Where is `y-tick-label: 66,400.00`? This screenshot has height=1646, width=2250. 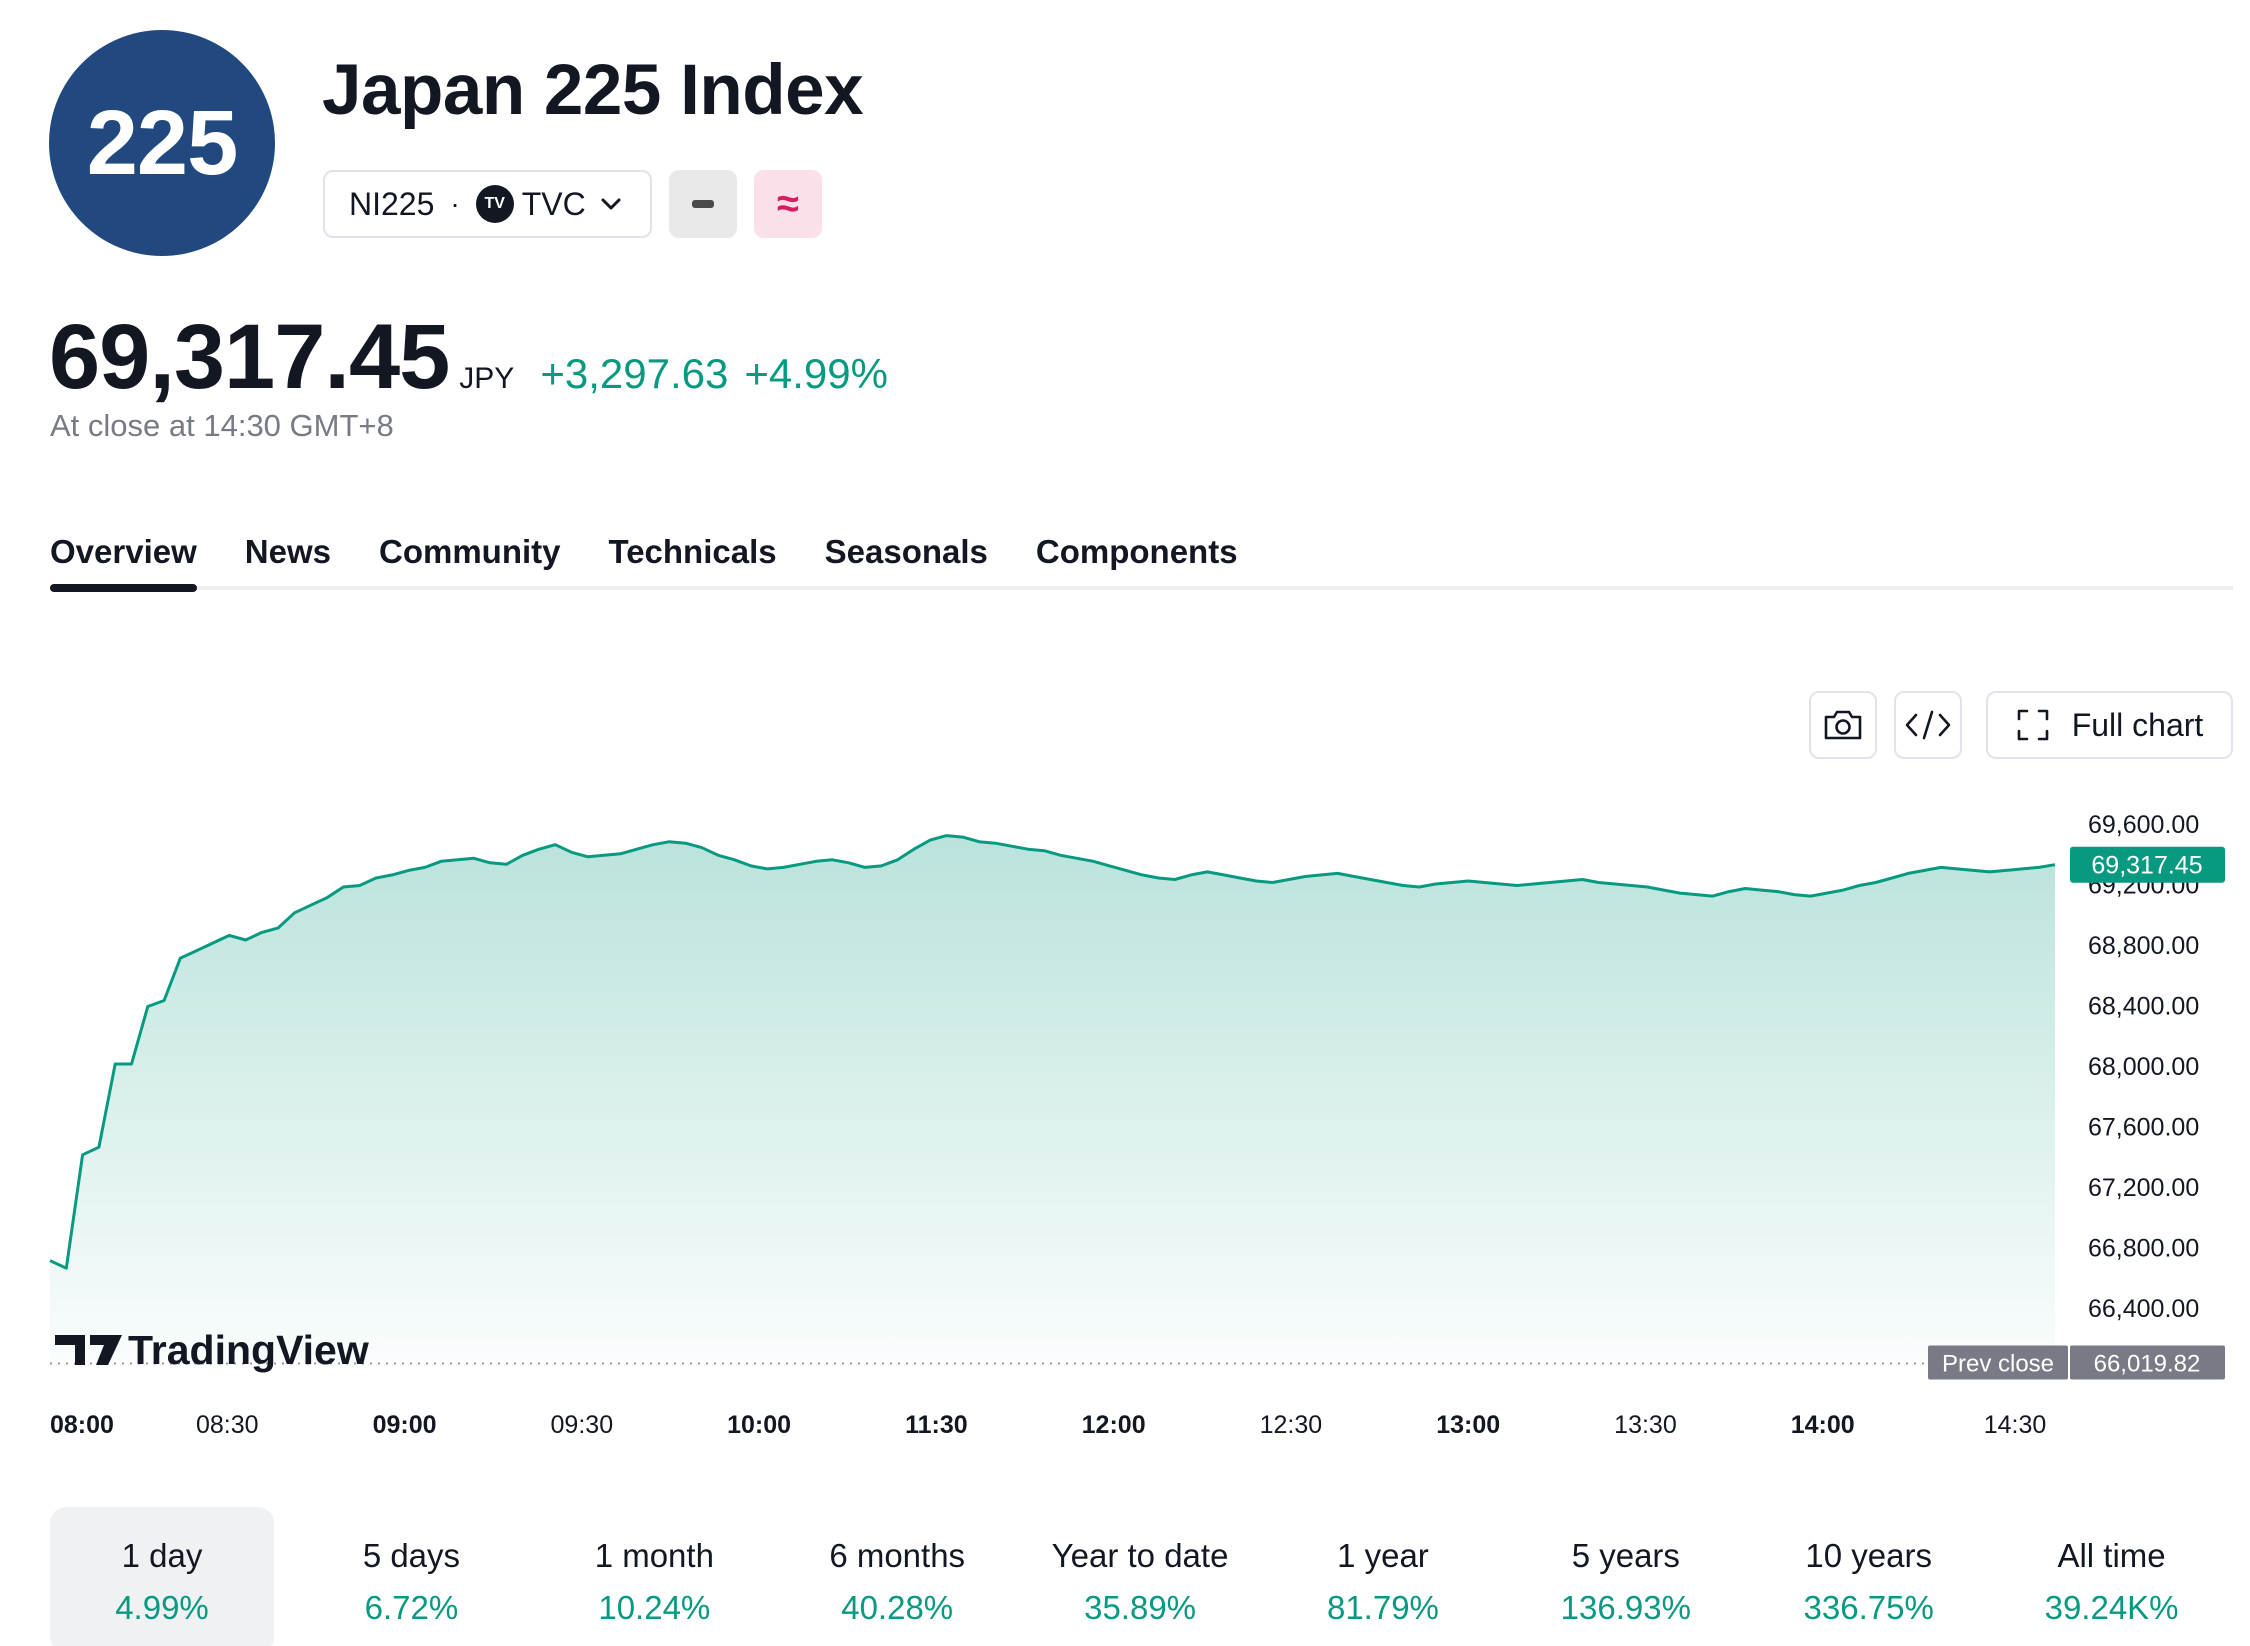
y-tick-label: 66,400.00 is located at coordinates (2143, 1309).